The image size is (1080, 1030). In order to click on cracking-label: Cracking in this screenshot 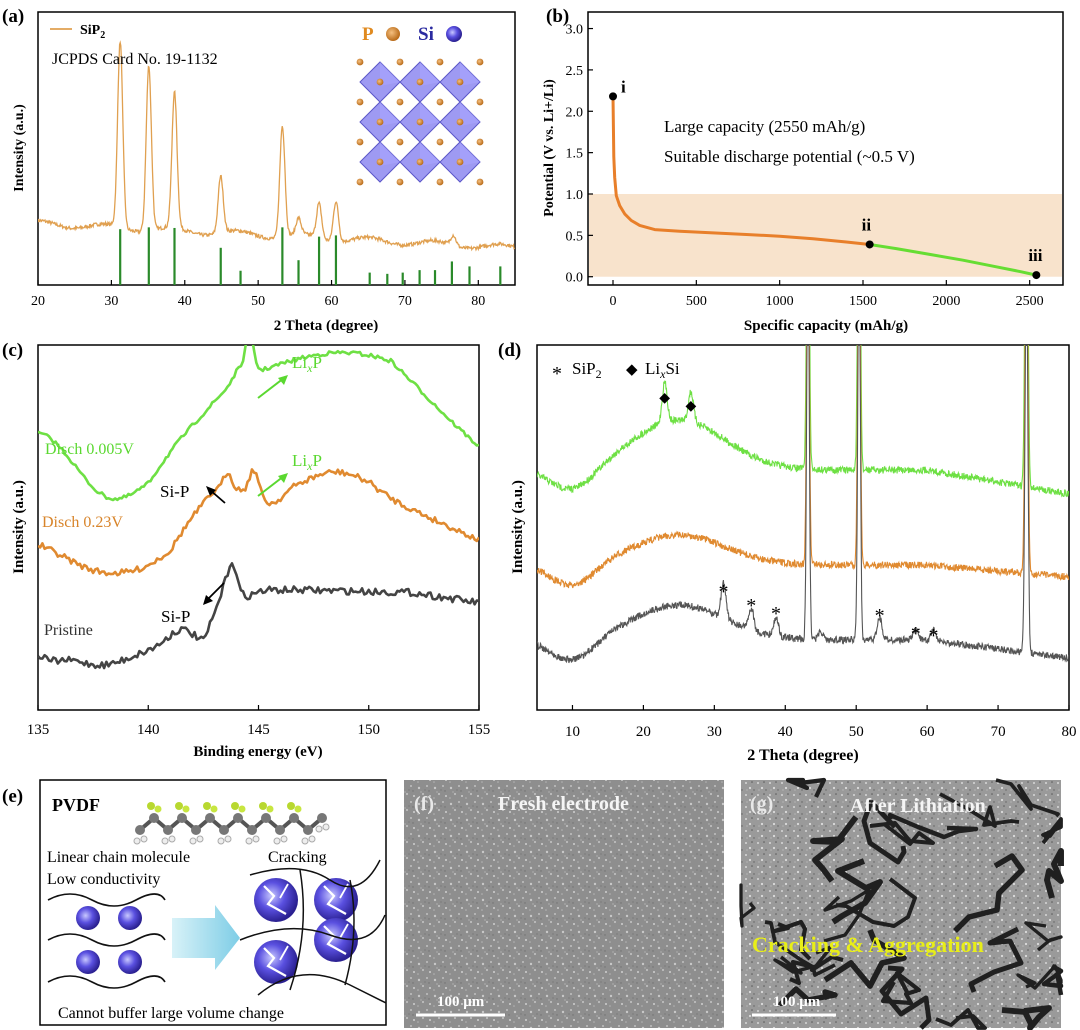, I will do `click(297, 857)`.